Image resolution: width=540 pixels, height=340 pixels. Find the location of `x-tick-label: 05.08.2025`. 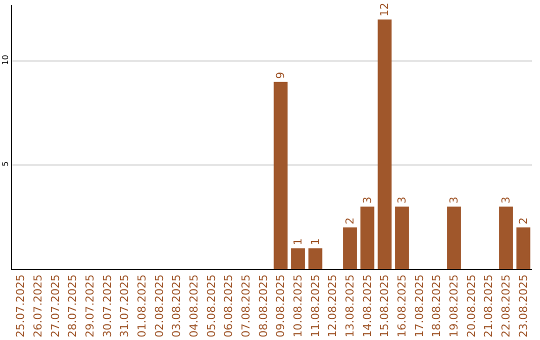

x-tick-label: 05.08.2025 is located at coordinates (211, 306).